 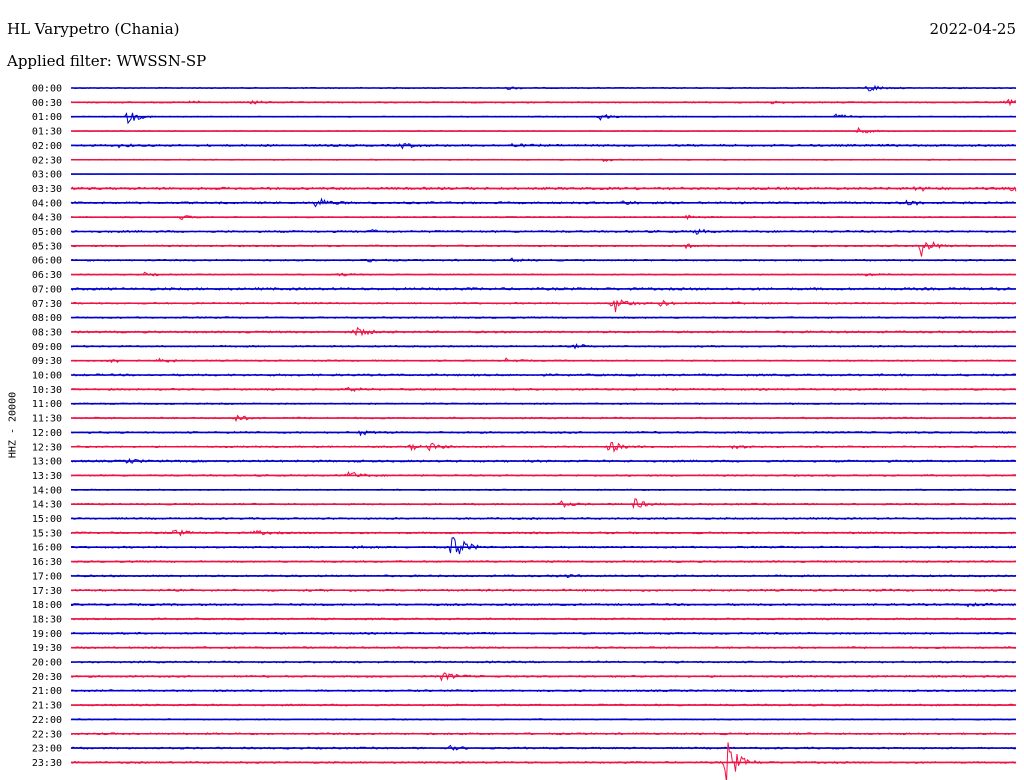 I want to click on row-time-label: 20:00, so click(x=47, y=663).